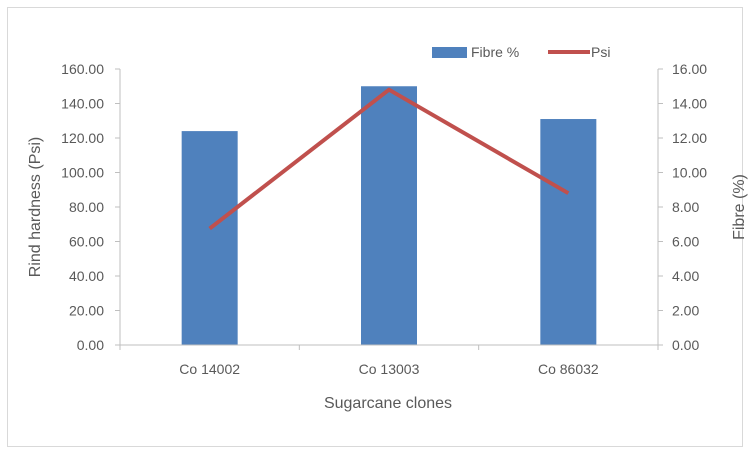 This screenshot has width=750, height=454. Describe the element at coordinates (685, 276) in the screenshot. I see `right-tick-label: 4.00` at that location.